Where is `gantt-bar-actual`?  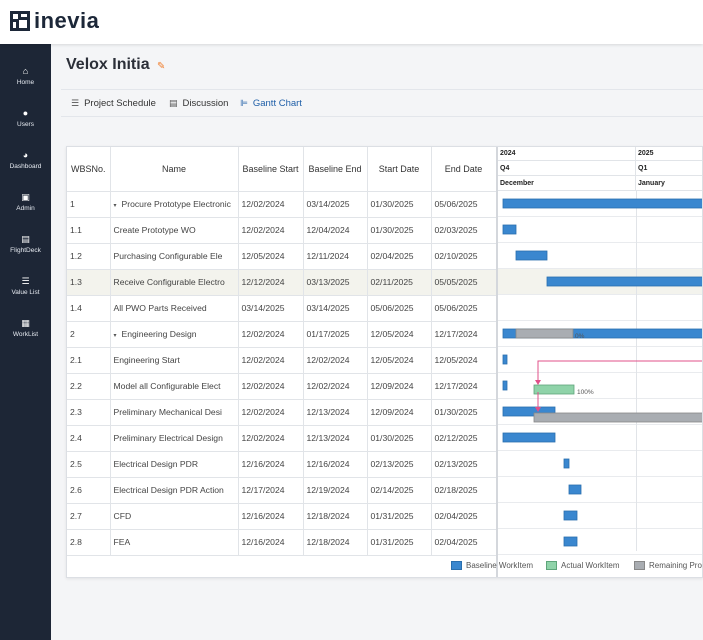 gantt-bar-actual is located at coordinates (554, 389).